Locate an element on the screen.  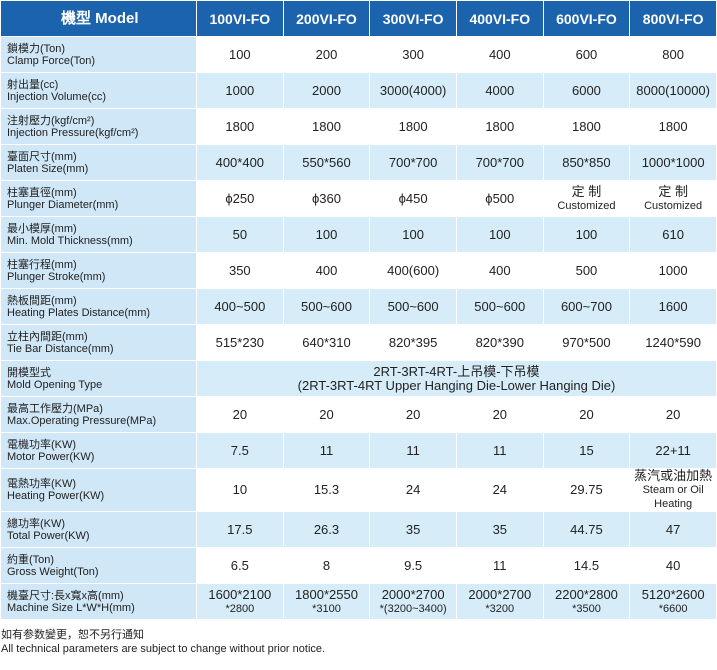
cell-line: 29.75 is located at coordinates (586, 489).